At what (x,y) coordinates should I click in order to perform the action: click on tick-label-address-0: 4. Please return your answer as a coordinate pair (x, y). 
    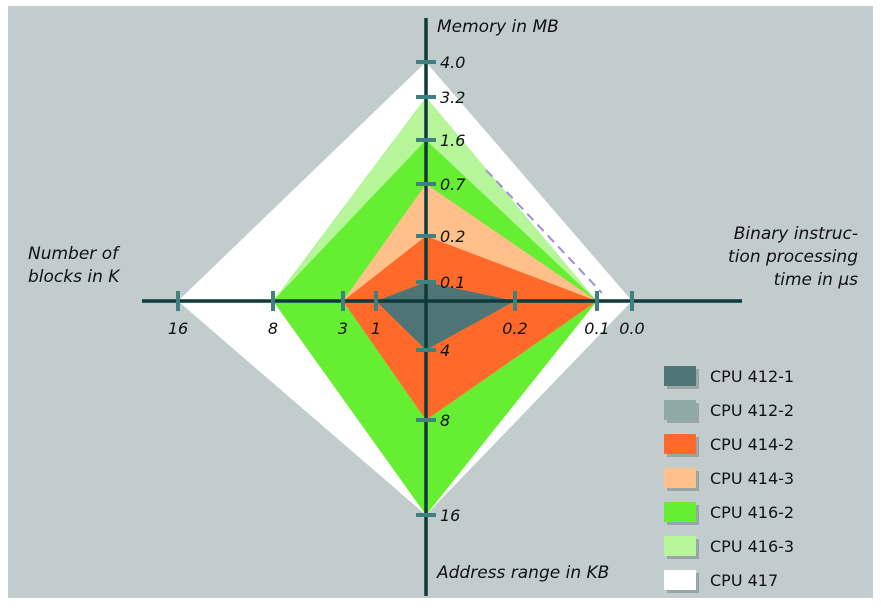
    Looking at the image, I should click on (445, 350).